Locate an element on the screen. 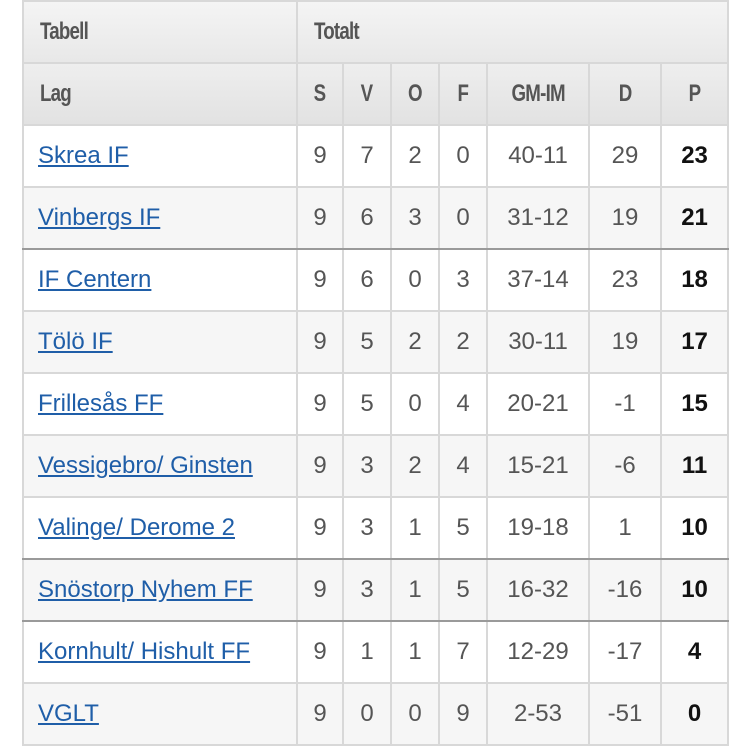 This screenshot has height=746, width=750. col-header-p: P is located at coordinates (694, 94).